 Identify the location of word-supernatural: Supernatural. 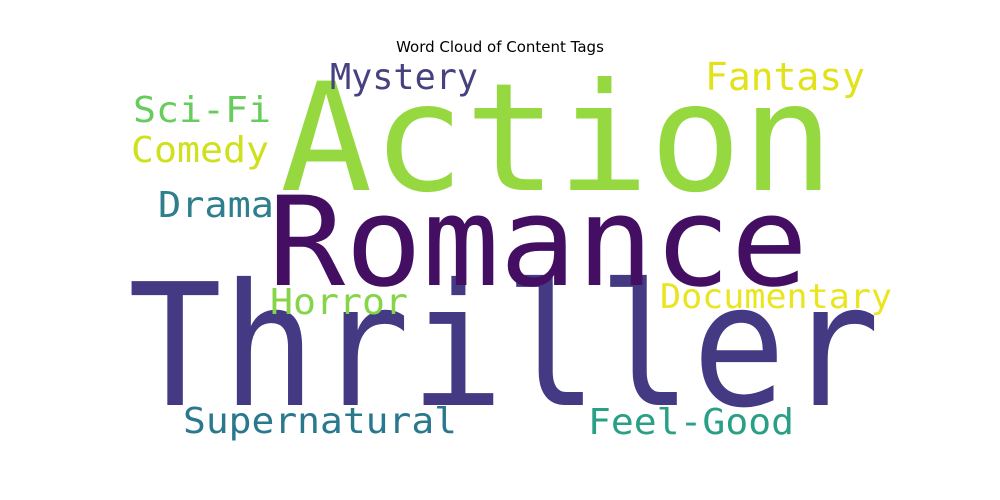
(320, 421).